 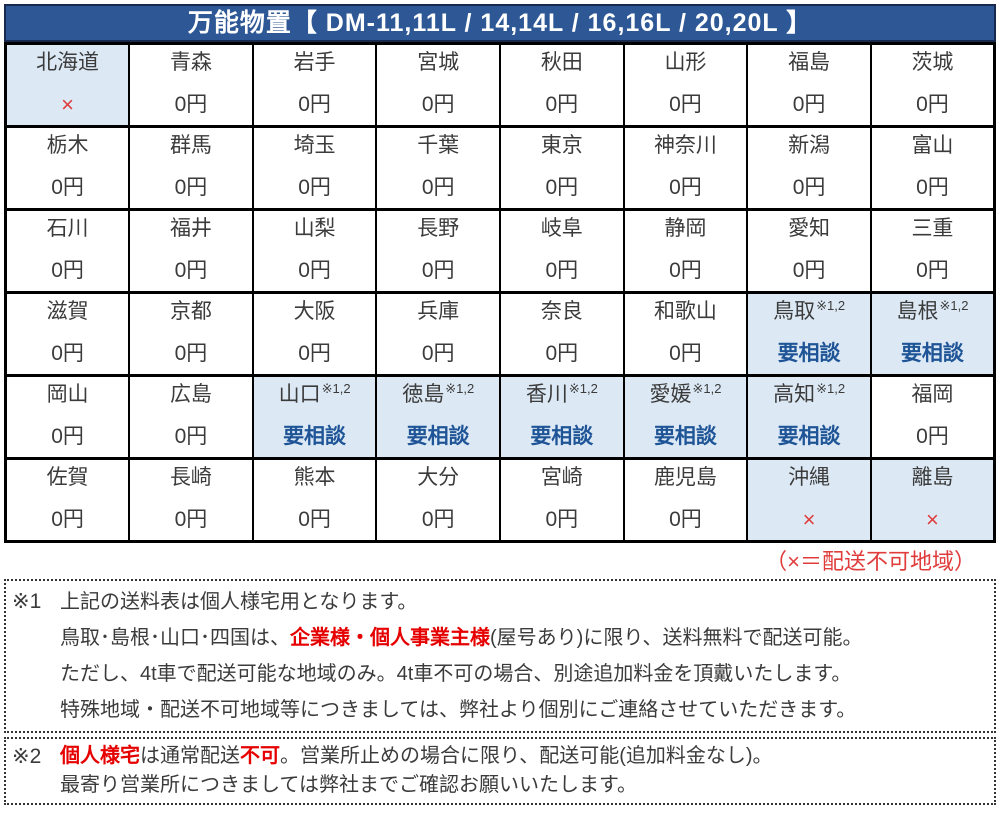 What do you see at coordinates (68, 62) in the screenshot?
I see `prefecture-name: 北海道` at bounding box center [68, 62].